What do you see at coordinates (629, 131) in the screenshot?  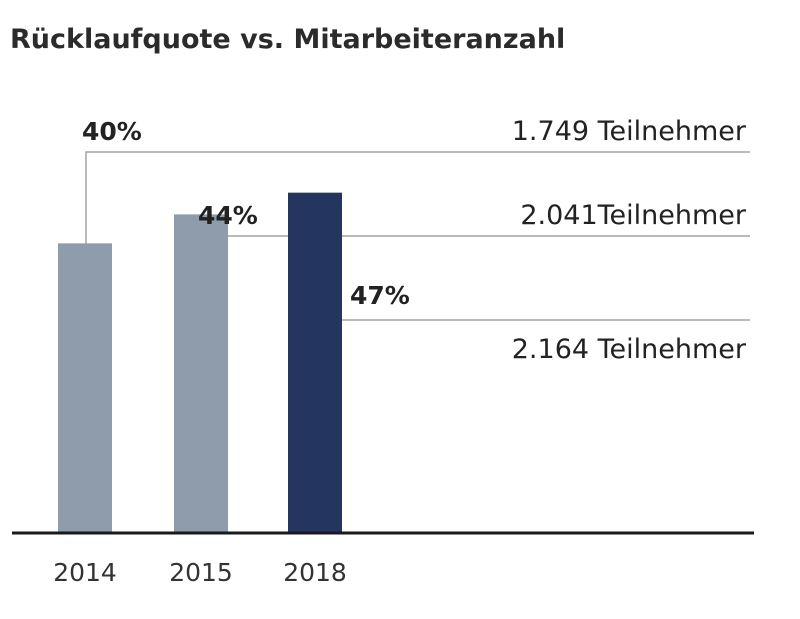 I see `participant-label-2014: 1.749 Teilnehmer` at bounding box center [629, 131].